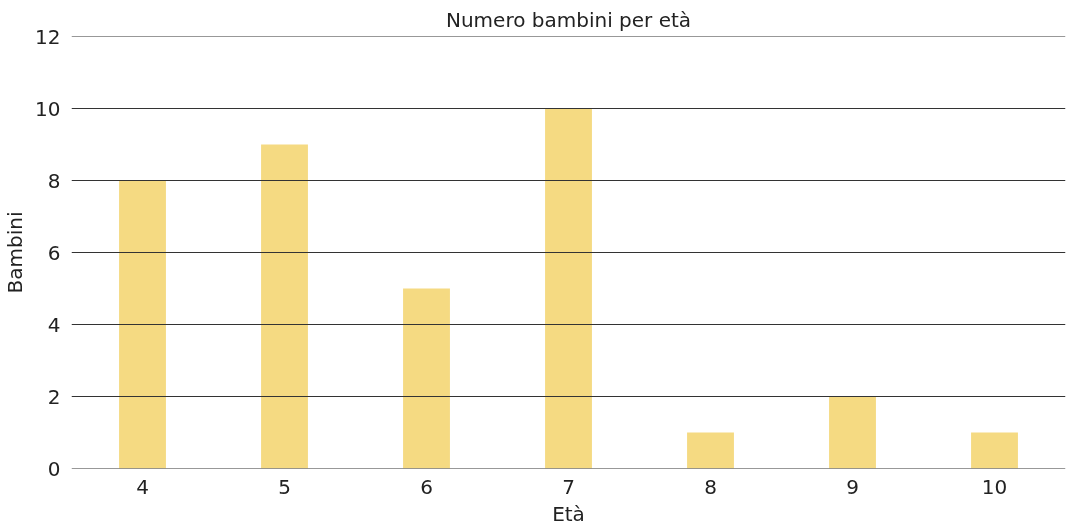 This screenshot has height=528, width=1075. I want to click on y-tick-label: 8, so click(54, 180).